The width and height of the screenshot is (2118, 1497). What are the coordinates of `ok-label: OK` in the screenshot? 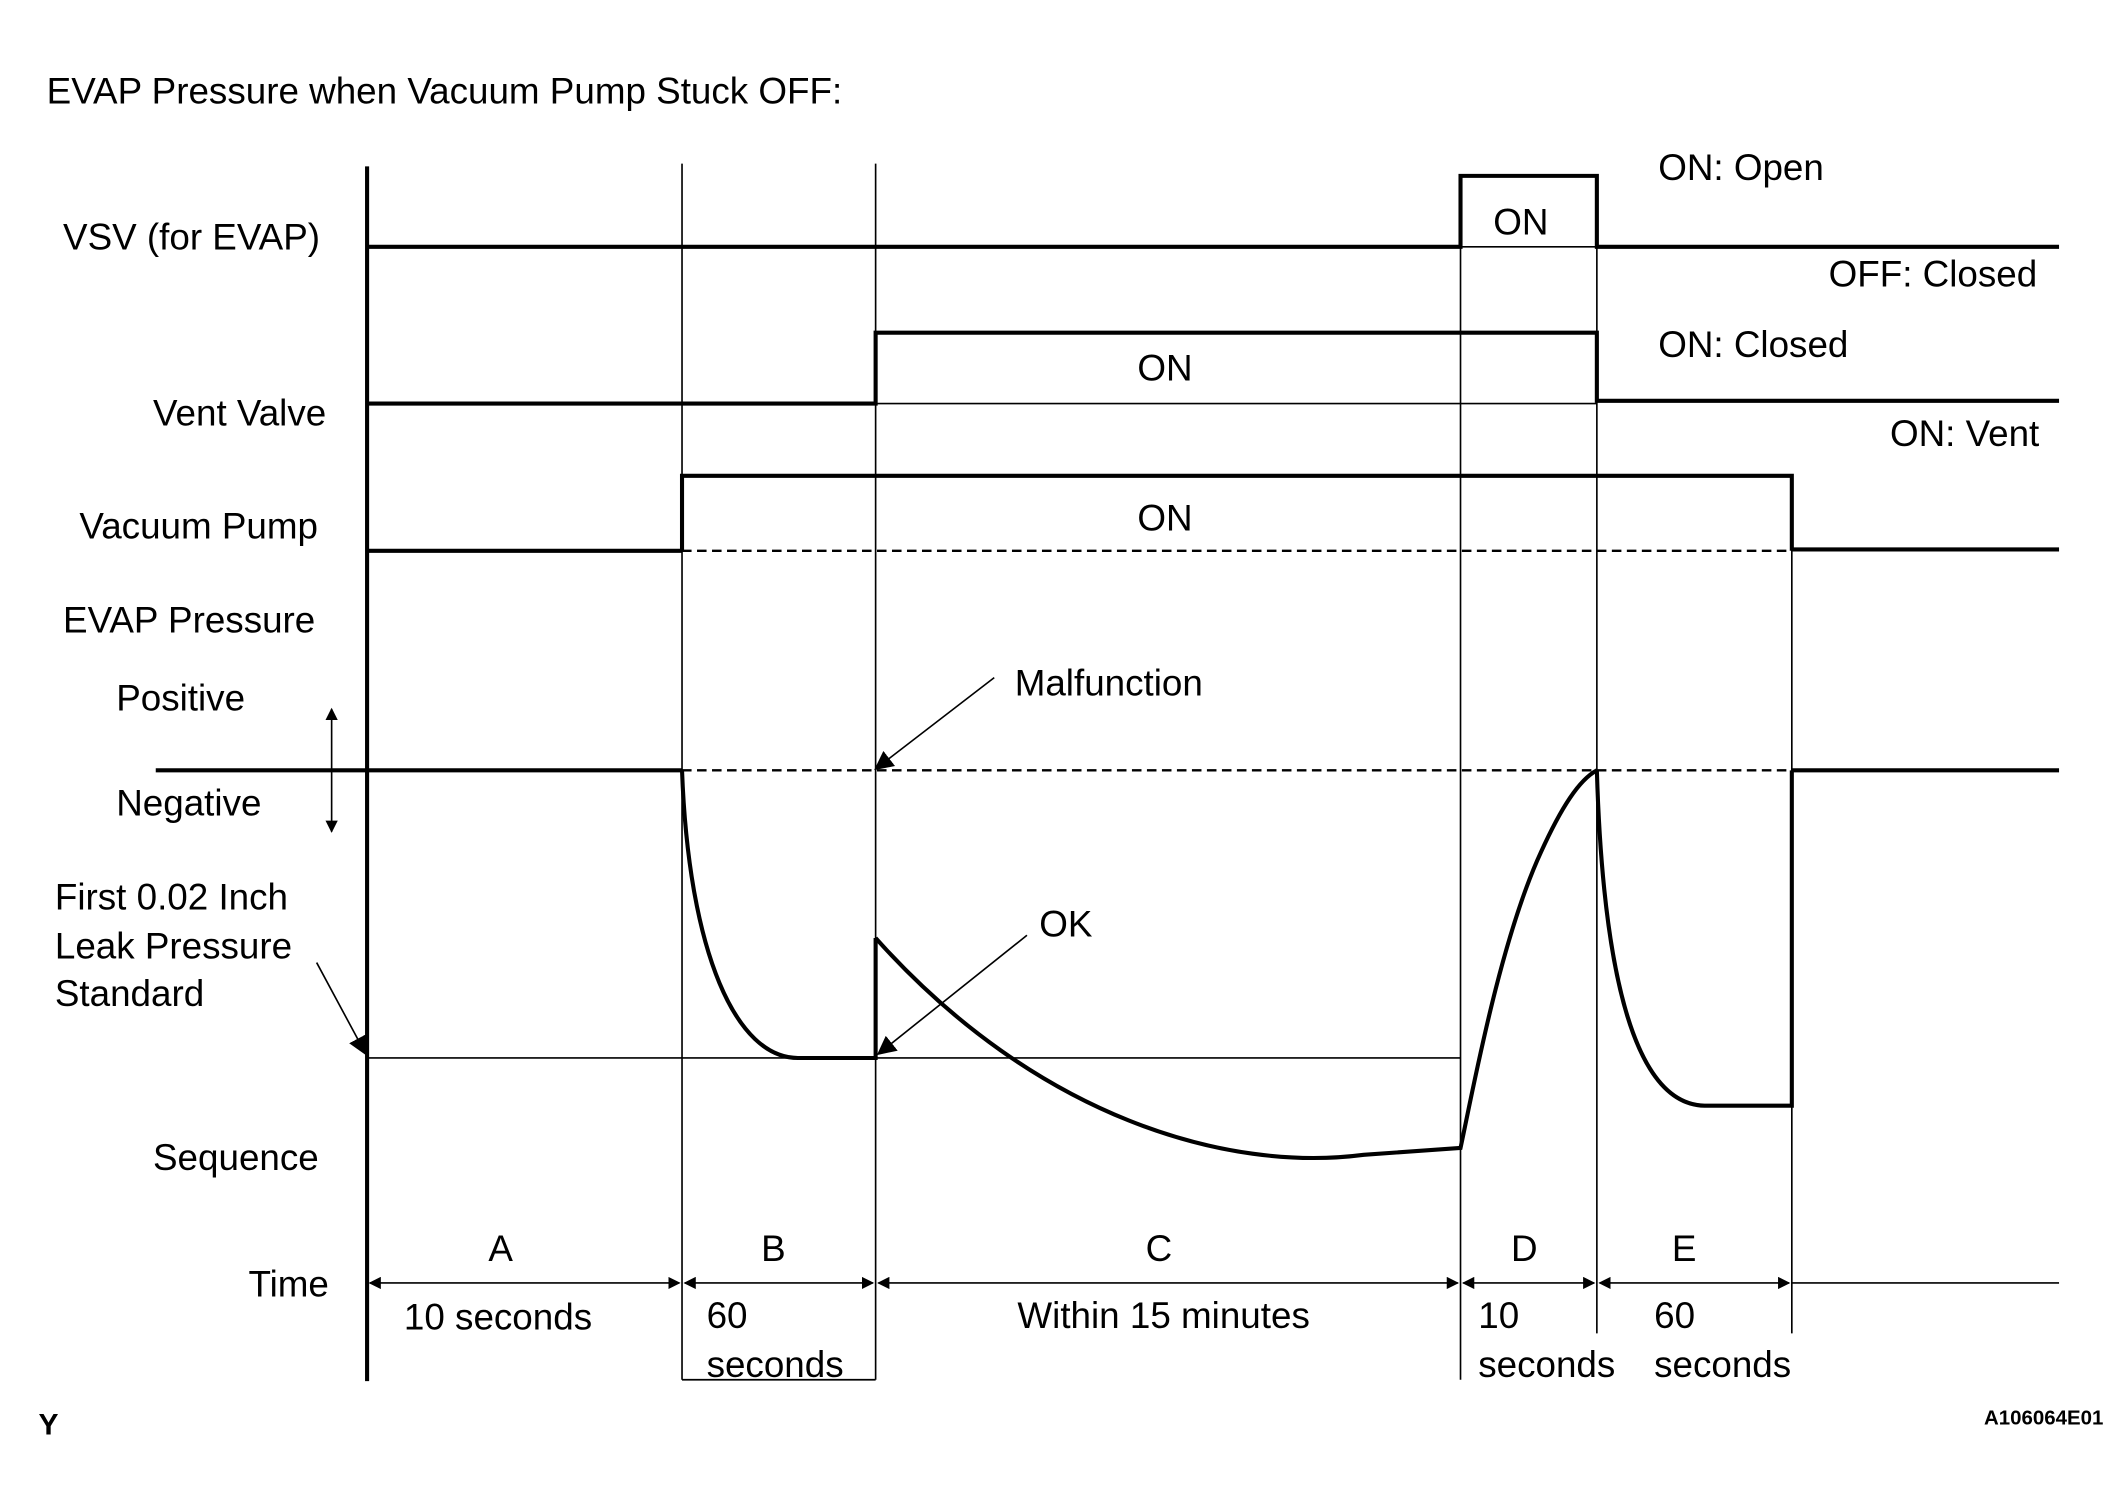 It's located at (1066, 924).